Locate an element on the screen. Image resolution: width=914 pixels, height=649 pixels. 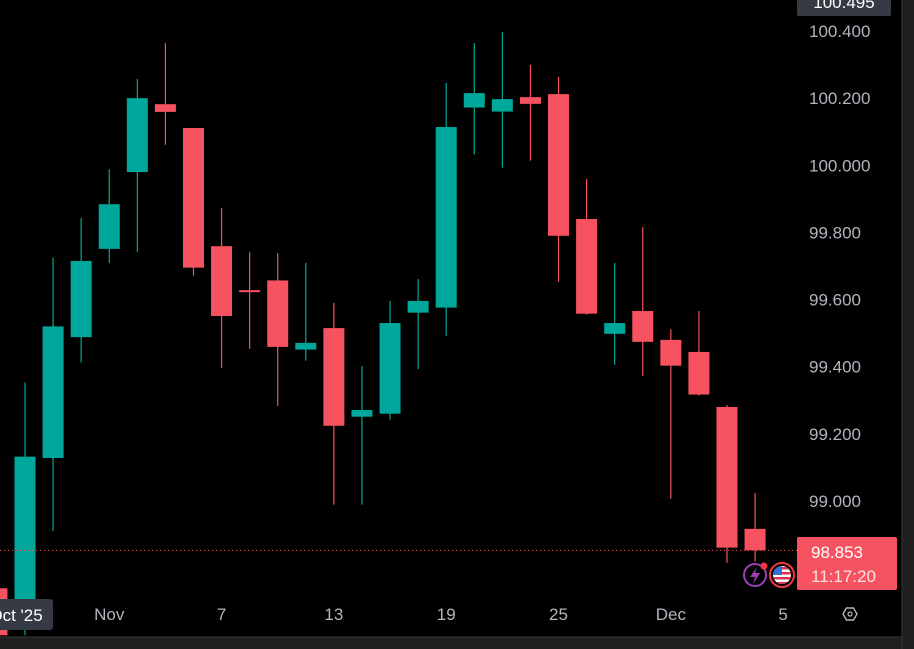
price-tick-label: 99.200 is located at coordinates (835, 434).